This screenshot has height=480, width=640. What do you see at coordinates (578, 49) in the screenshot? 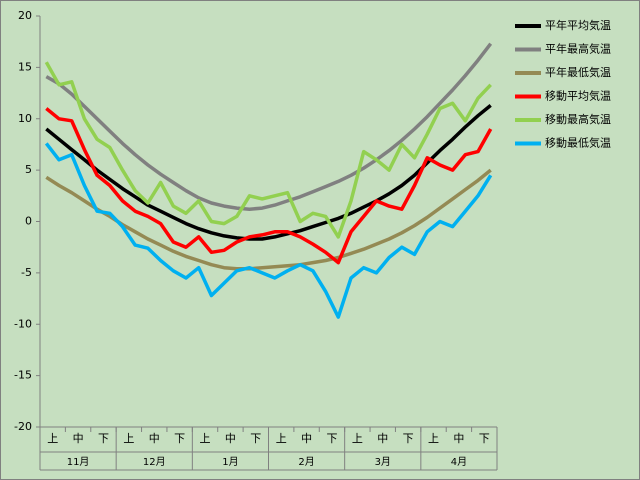
I see `legend-label: 平年最高気温` at bounding box center [578, 49].